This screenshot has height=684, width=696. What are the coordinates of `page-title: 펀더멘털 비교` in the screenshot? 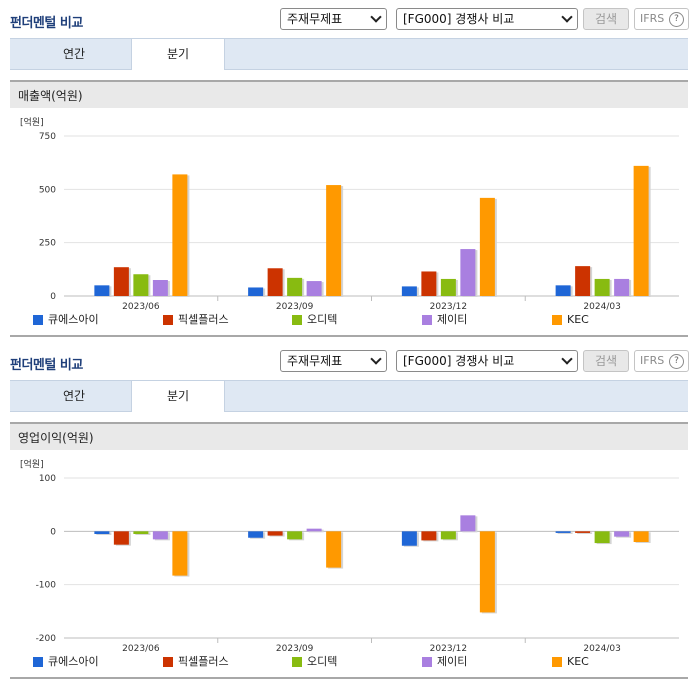 It's located at (46, 365).